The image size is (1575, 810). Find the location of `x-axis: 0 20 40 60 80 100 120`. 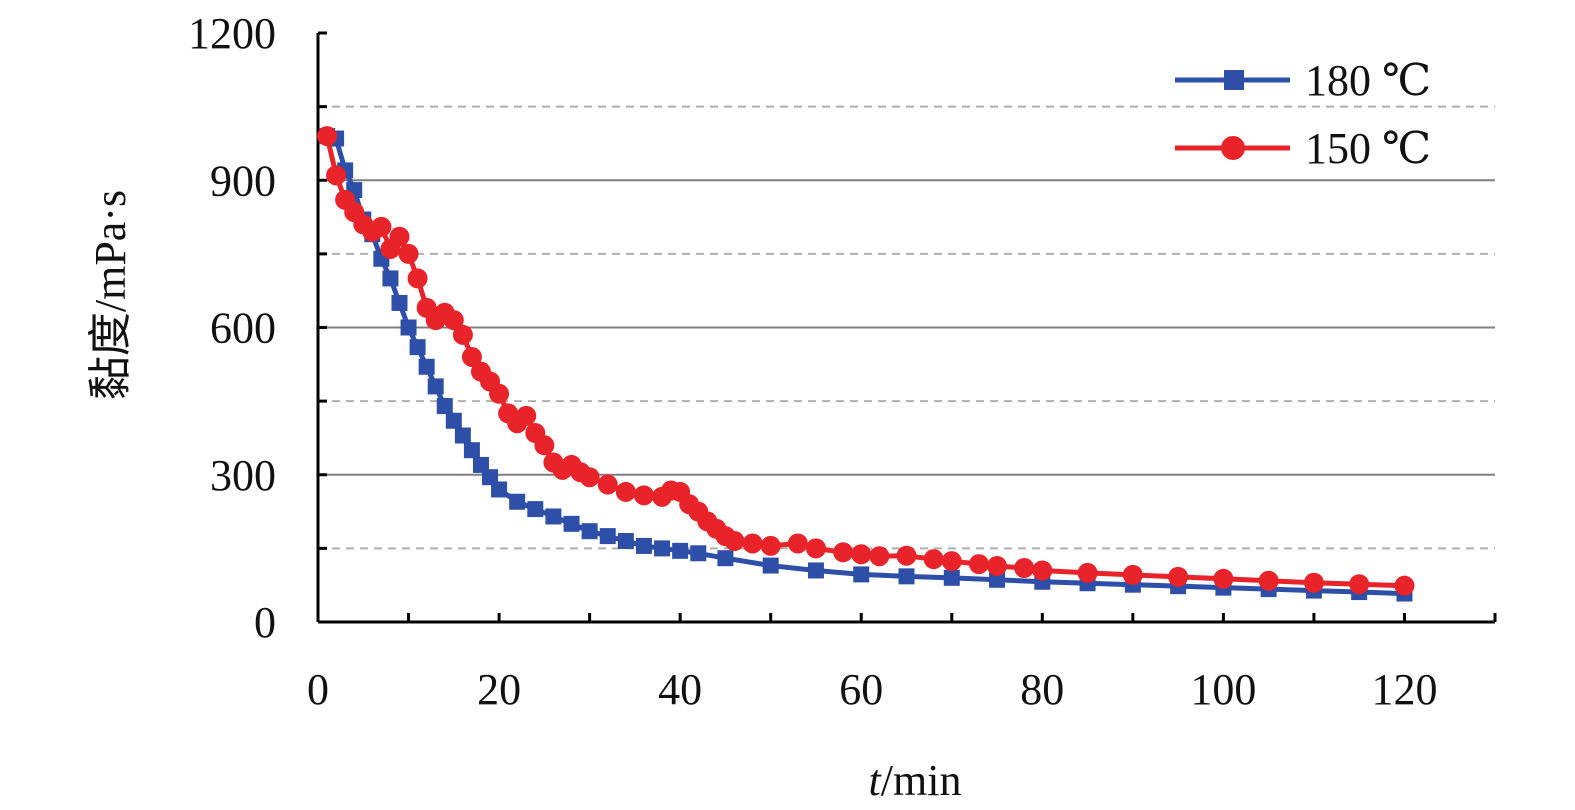

x-axis: 0 20 40 60 80 100 120 is located at coordinates (902, 663).